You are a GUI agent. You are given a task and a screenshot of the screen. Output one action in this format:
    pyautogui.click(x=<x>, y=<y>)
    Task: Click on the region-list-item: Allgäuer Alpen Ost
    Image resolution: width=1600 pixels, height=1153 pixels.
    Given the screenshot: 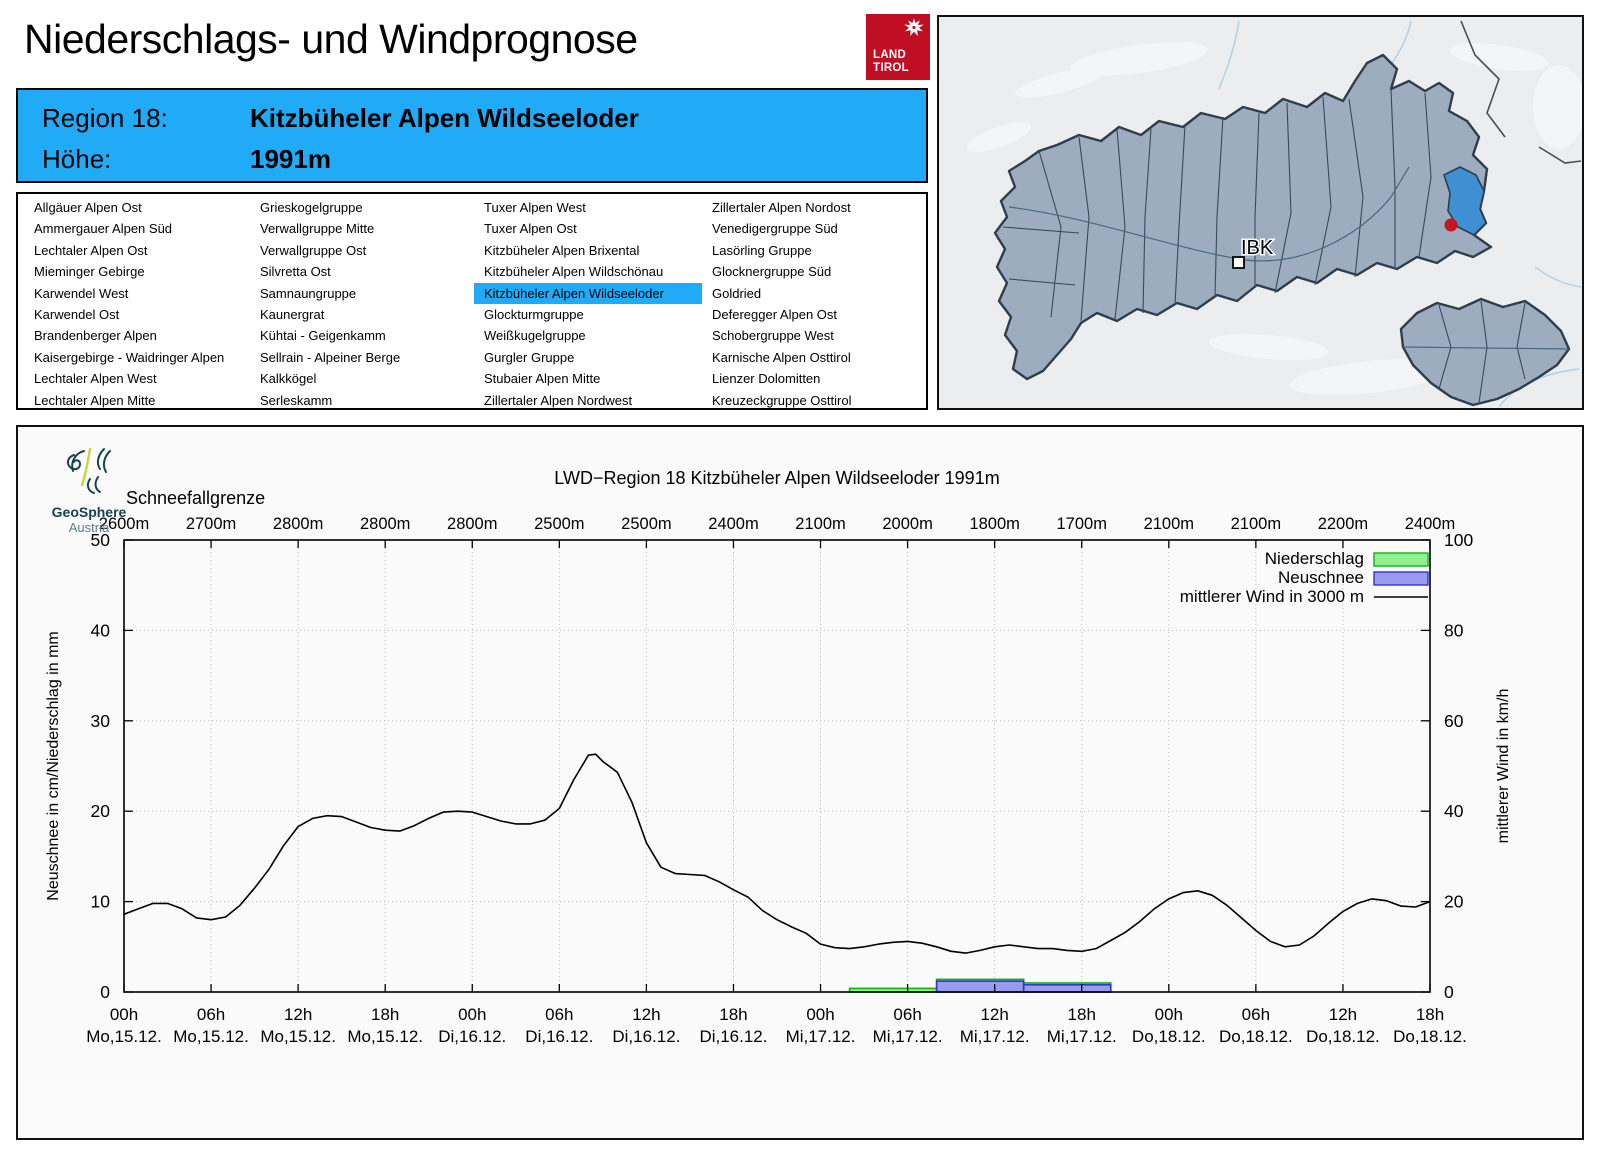 What is the action you would take?
    pyautogui.click(x=88, y=207)
    